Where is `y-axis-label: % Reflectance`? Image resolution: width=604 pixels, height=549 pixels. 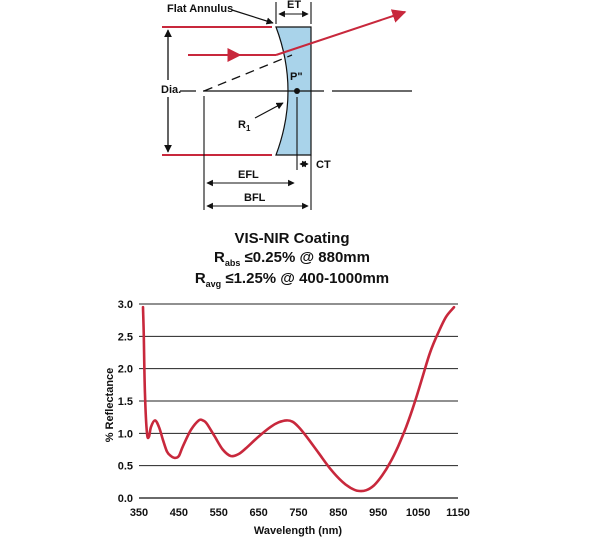
y-axis-label: % Reflectance is located at coordinates (110, 405).